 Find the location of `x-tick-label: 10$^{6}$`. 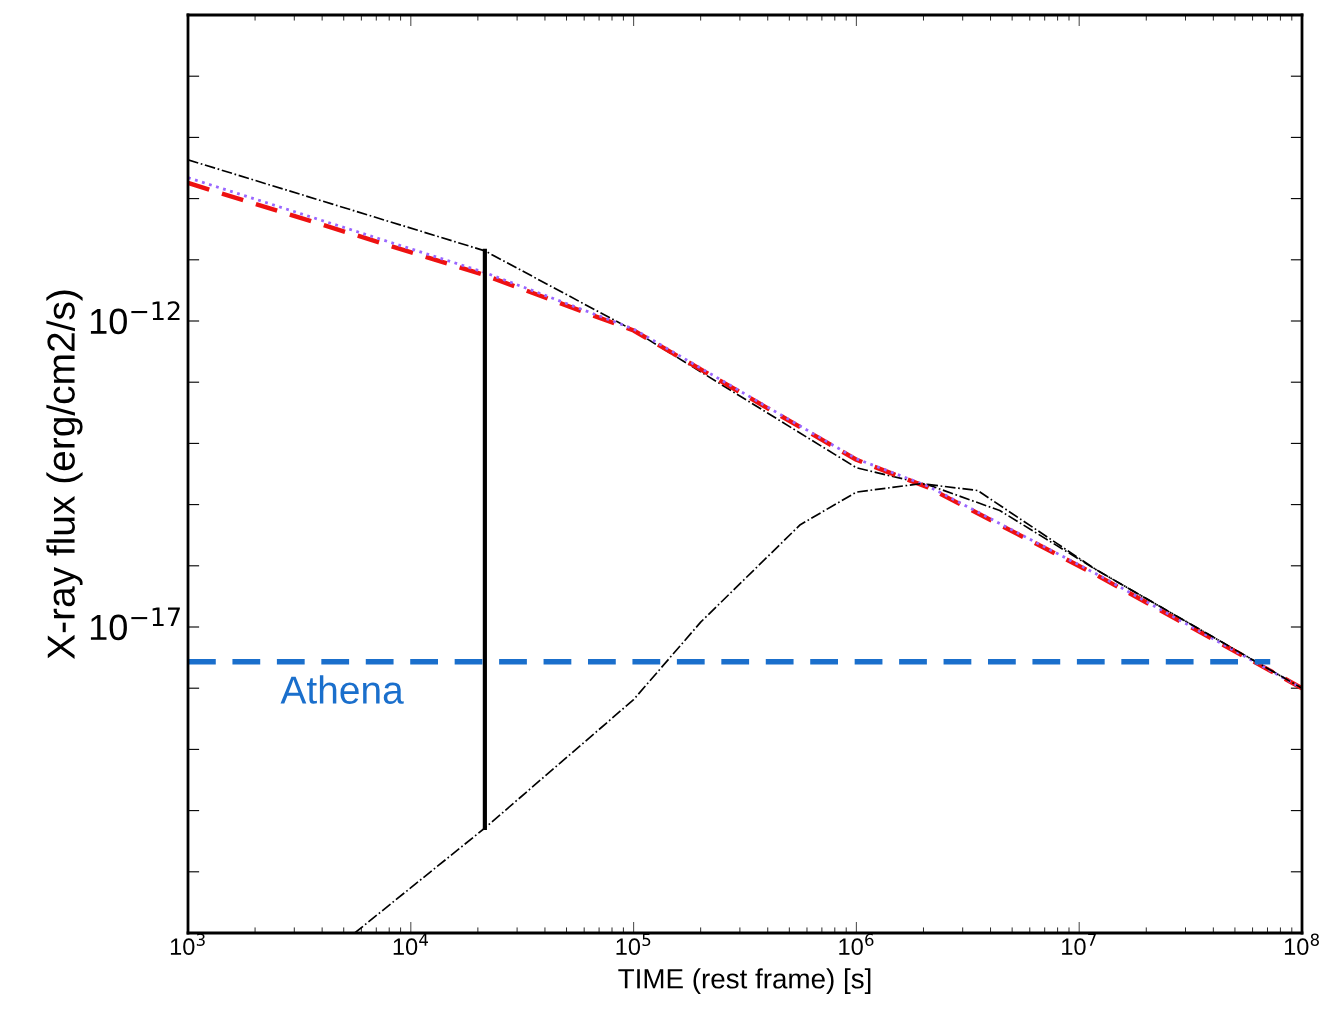

x-tick-label: 10$^{6}$ is located at coordinates (856, 944).